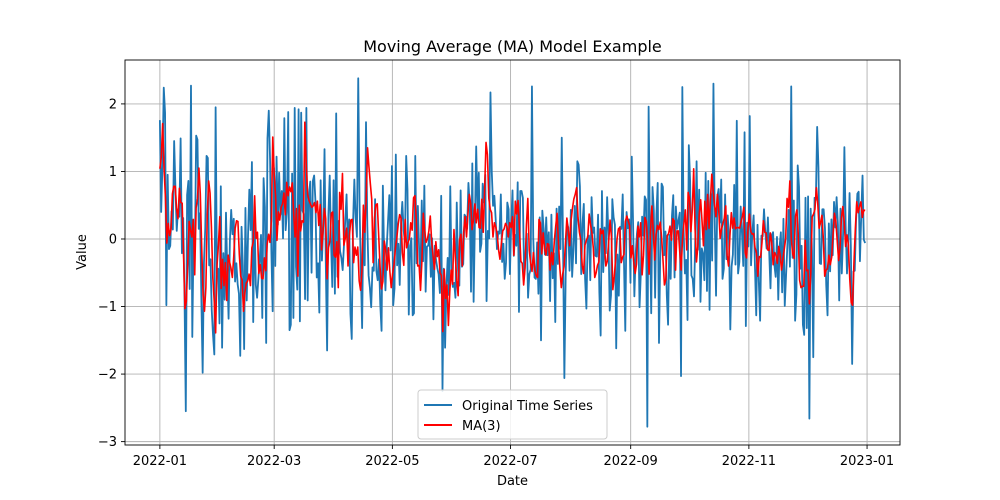 The width and height of the screenshot is (1000, 500). What do you see at coordinates (481, 426) in the screenshot?
I see `legend-label-ma3: MA(3)` at bounding box center [481, 426].